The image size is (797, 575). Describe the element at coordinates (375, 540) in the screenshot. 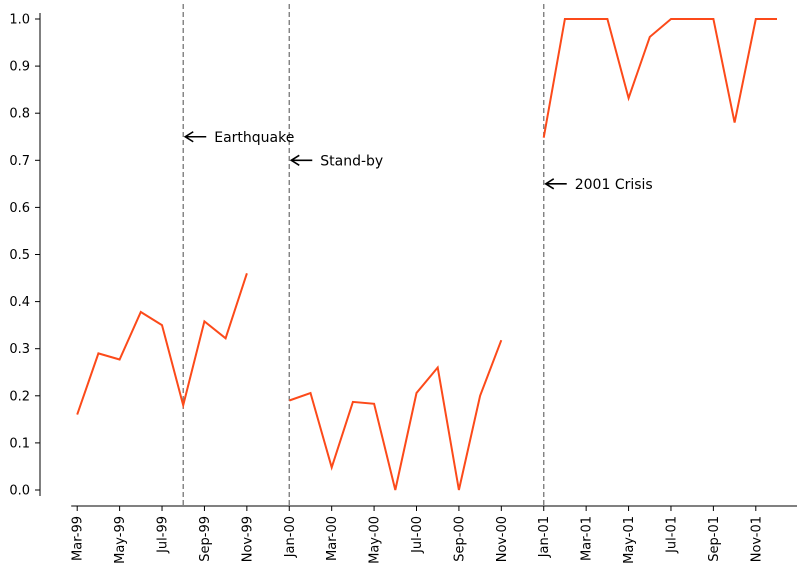

I see `x-tick-label: May-00` at that location.